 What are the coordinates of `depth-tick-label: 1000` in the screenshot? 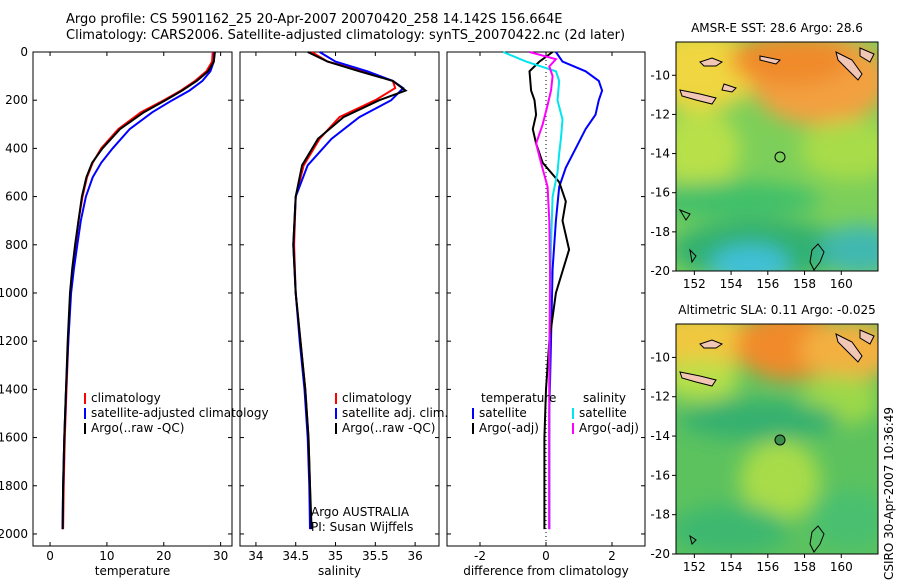 It's located at (14, 293).